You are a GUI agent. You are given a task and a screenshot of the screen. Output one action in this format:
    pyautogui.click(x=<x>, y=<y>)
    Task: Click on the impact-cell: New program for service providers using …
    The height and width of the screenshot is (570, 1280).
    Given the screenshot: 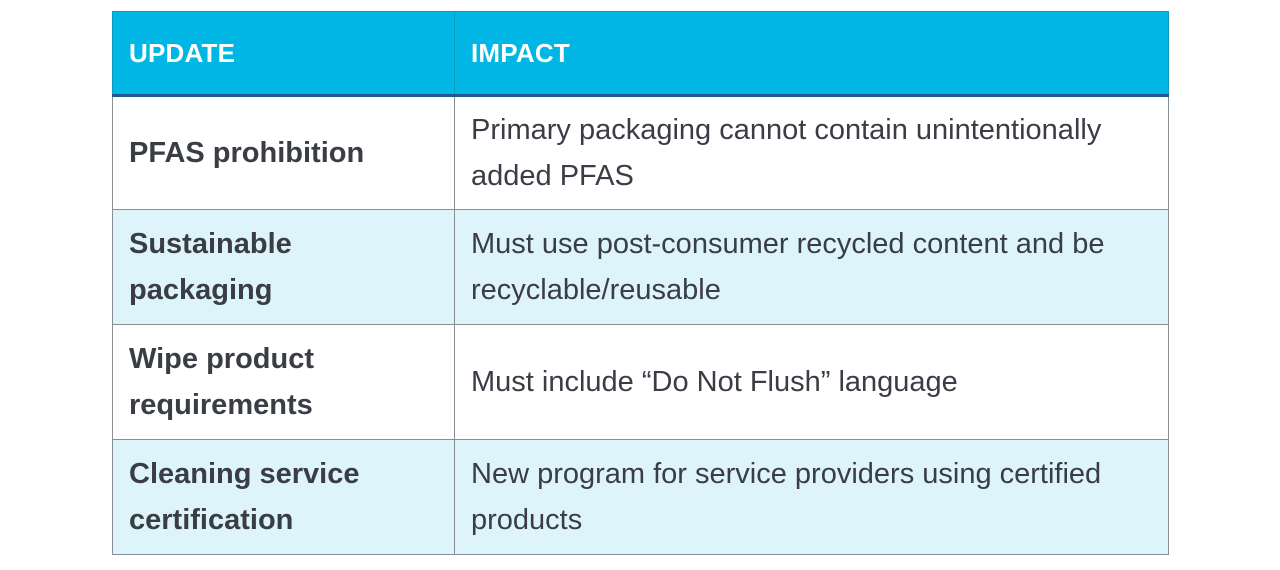 What is the action you would take?
    pyautogui.click(x=811, y=497)
    